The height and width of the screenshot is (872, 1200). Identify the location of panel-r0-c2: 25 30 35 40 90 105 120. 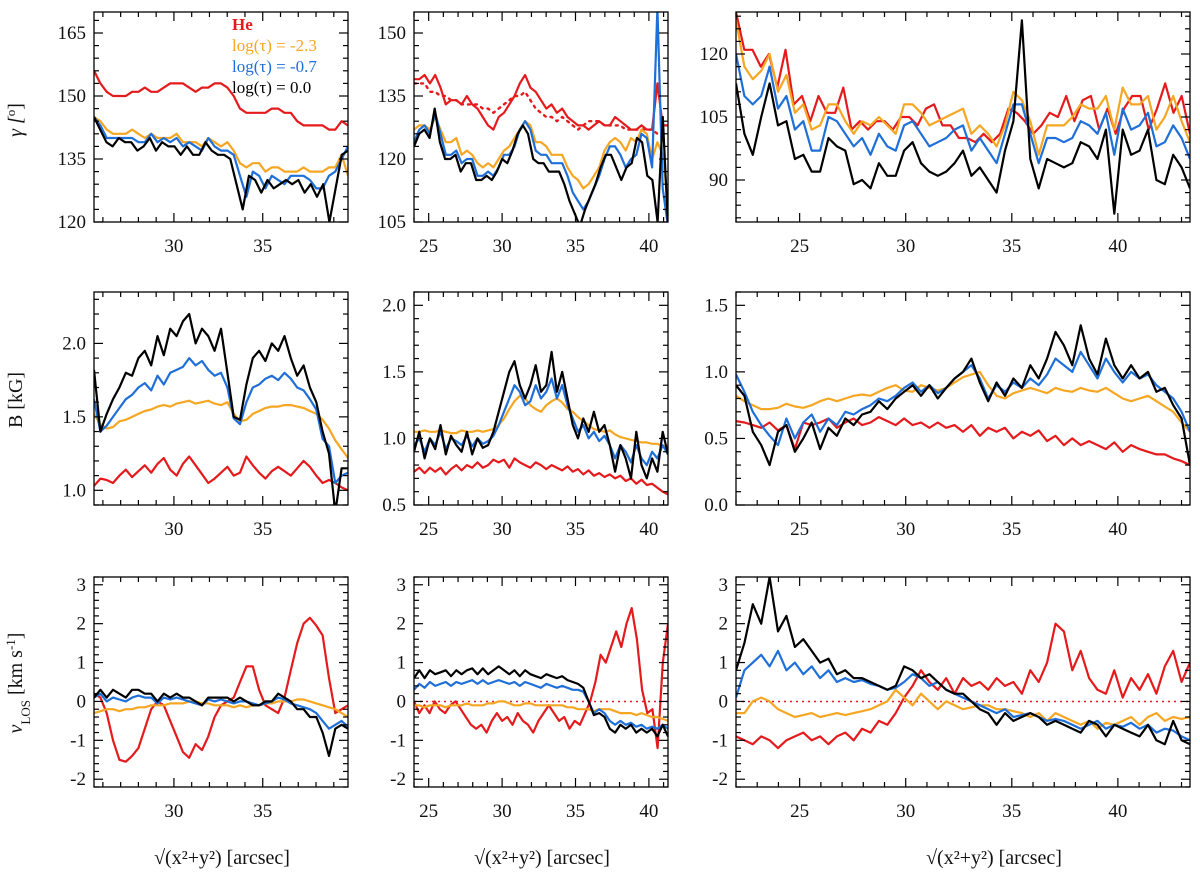
(945, 134).